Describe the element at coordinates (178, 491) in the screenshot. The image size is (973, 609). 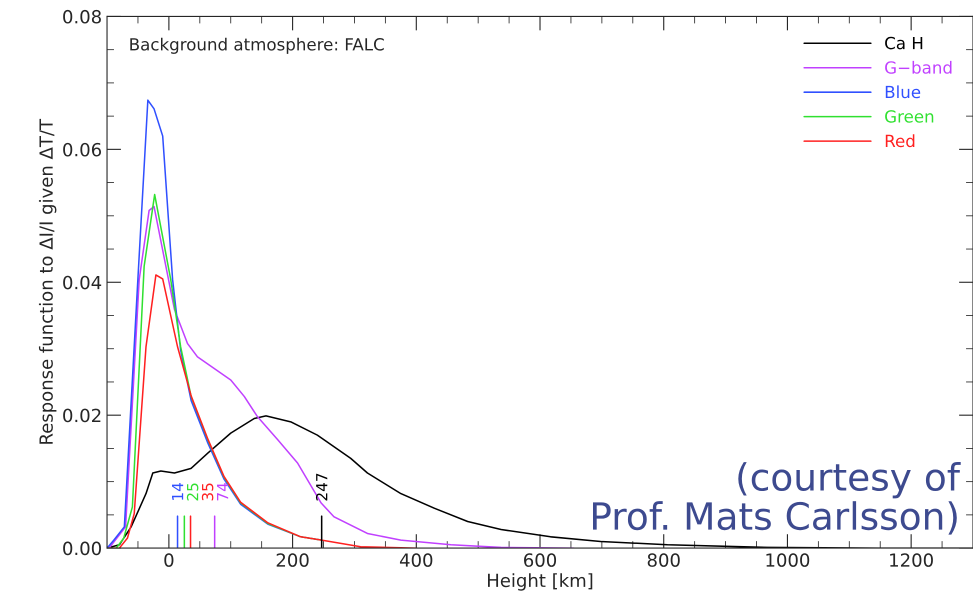
I see `ref-line-label: 14` at that location.